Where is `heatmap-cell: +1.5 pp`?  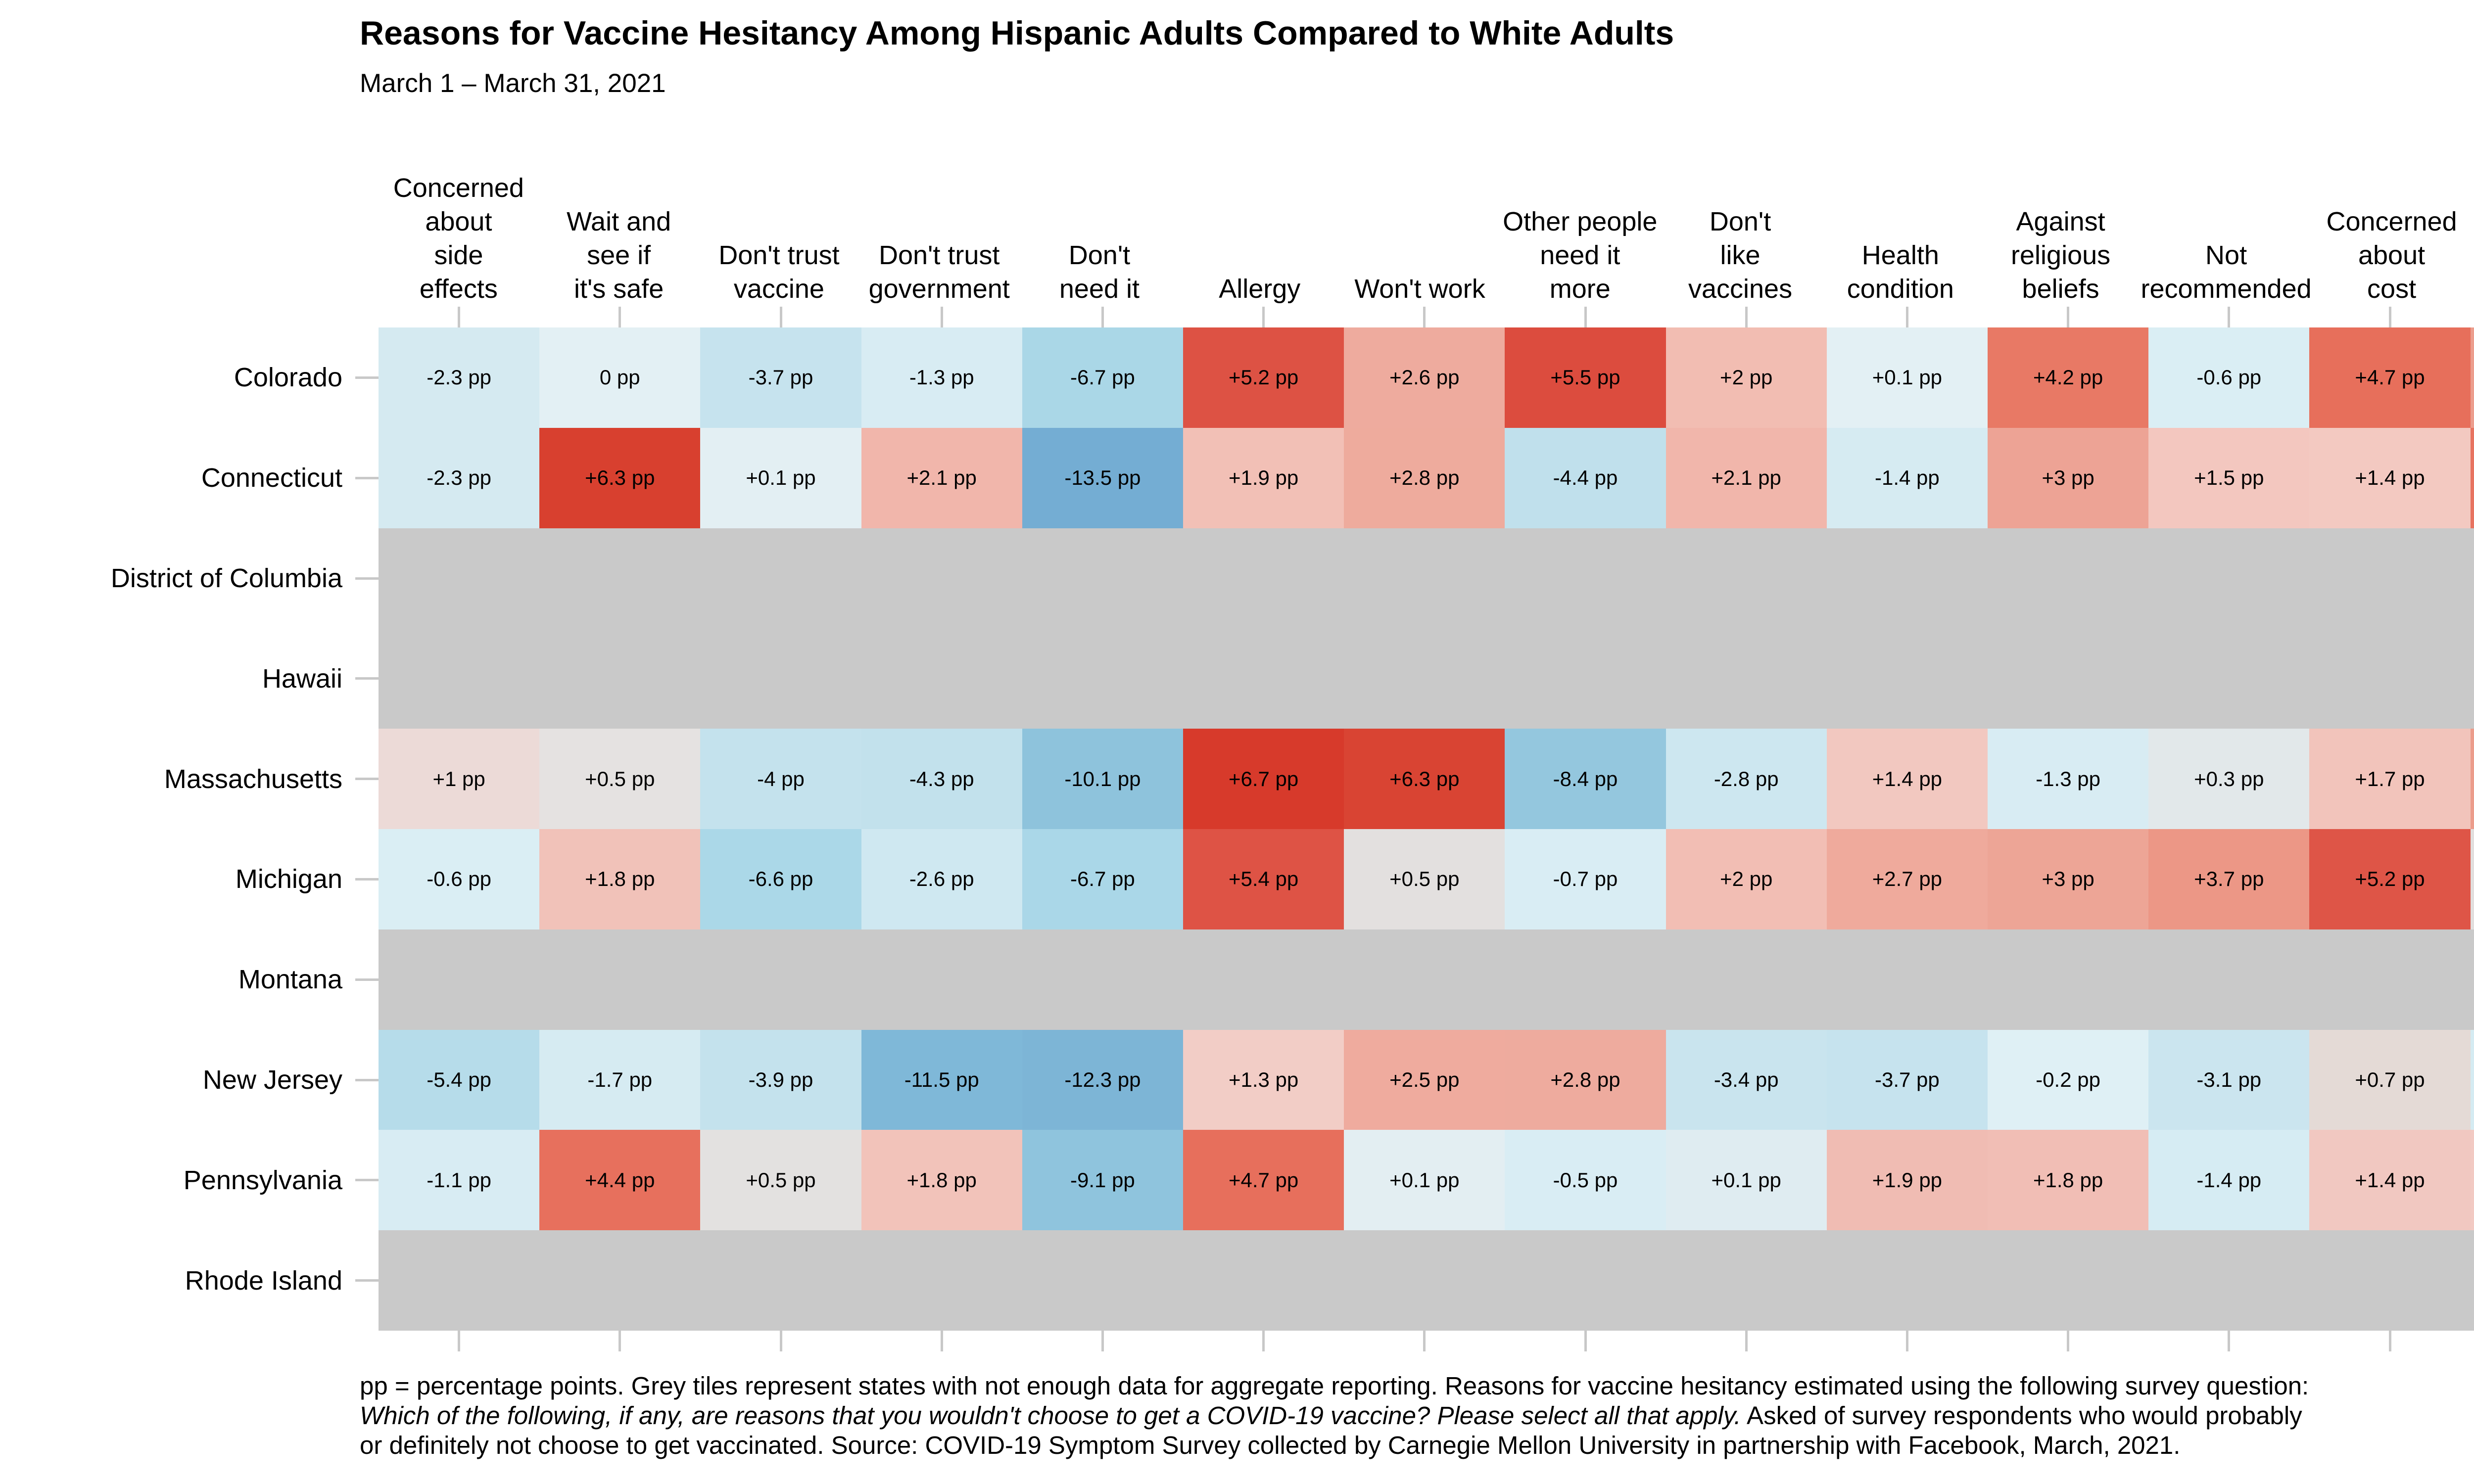
heatmap-cell: +1.5 pp is located at coordinates (2229, 477).